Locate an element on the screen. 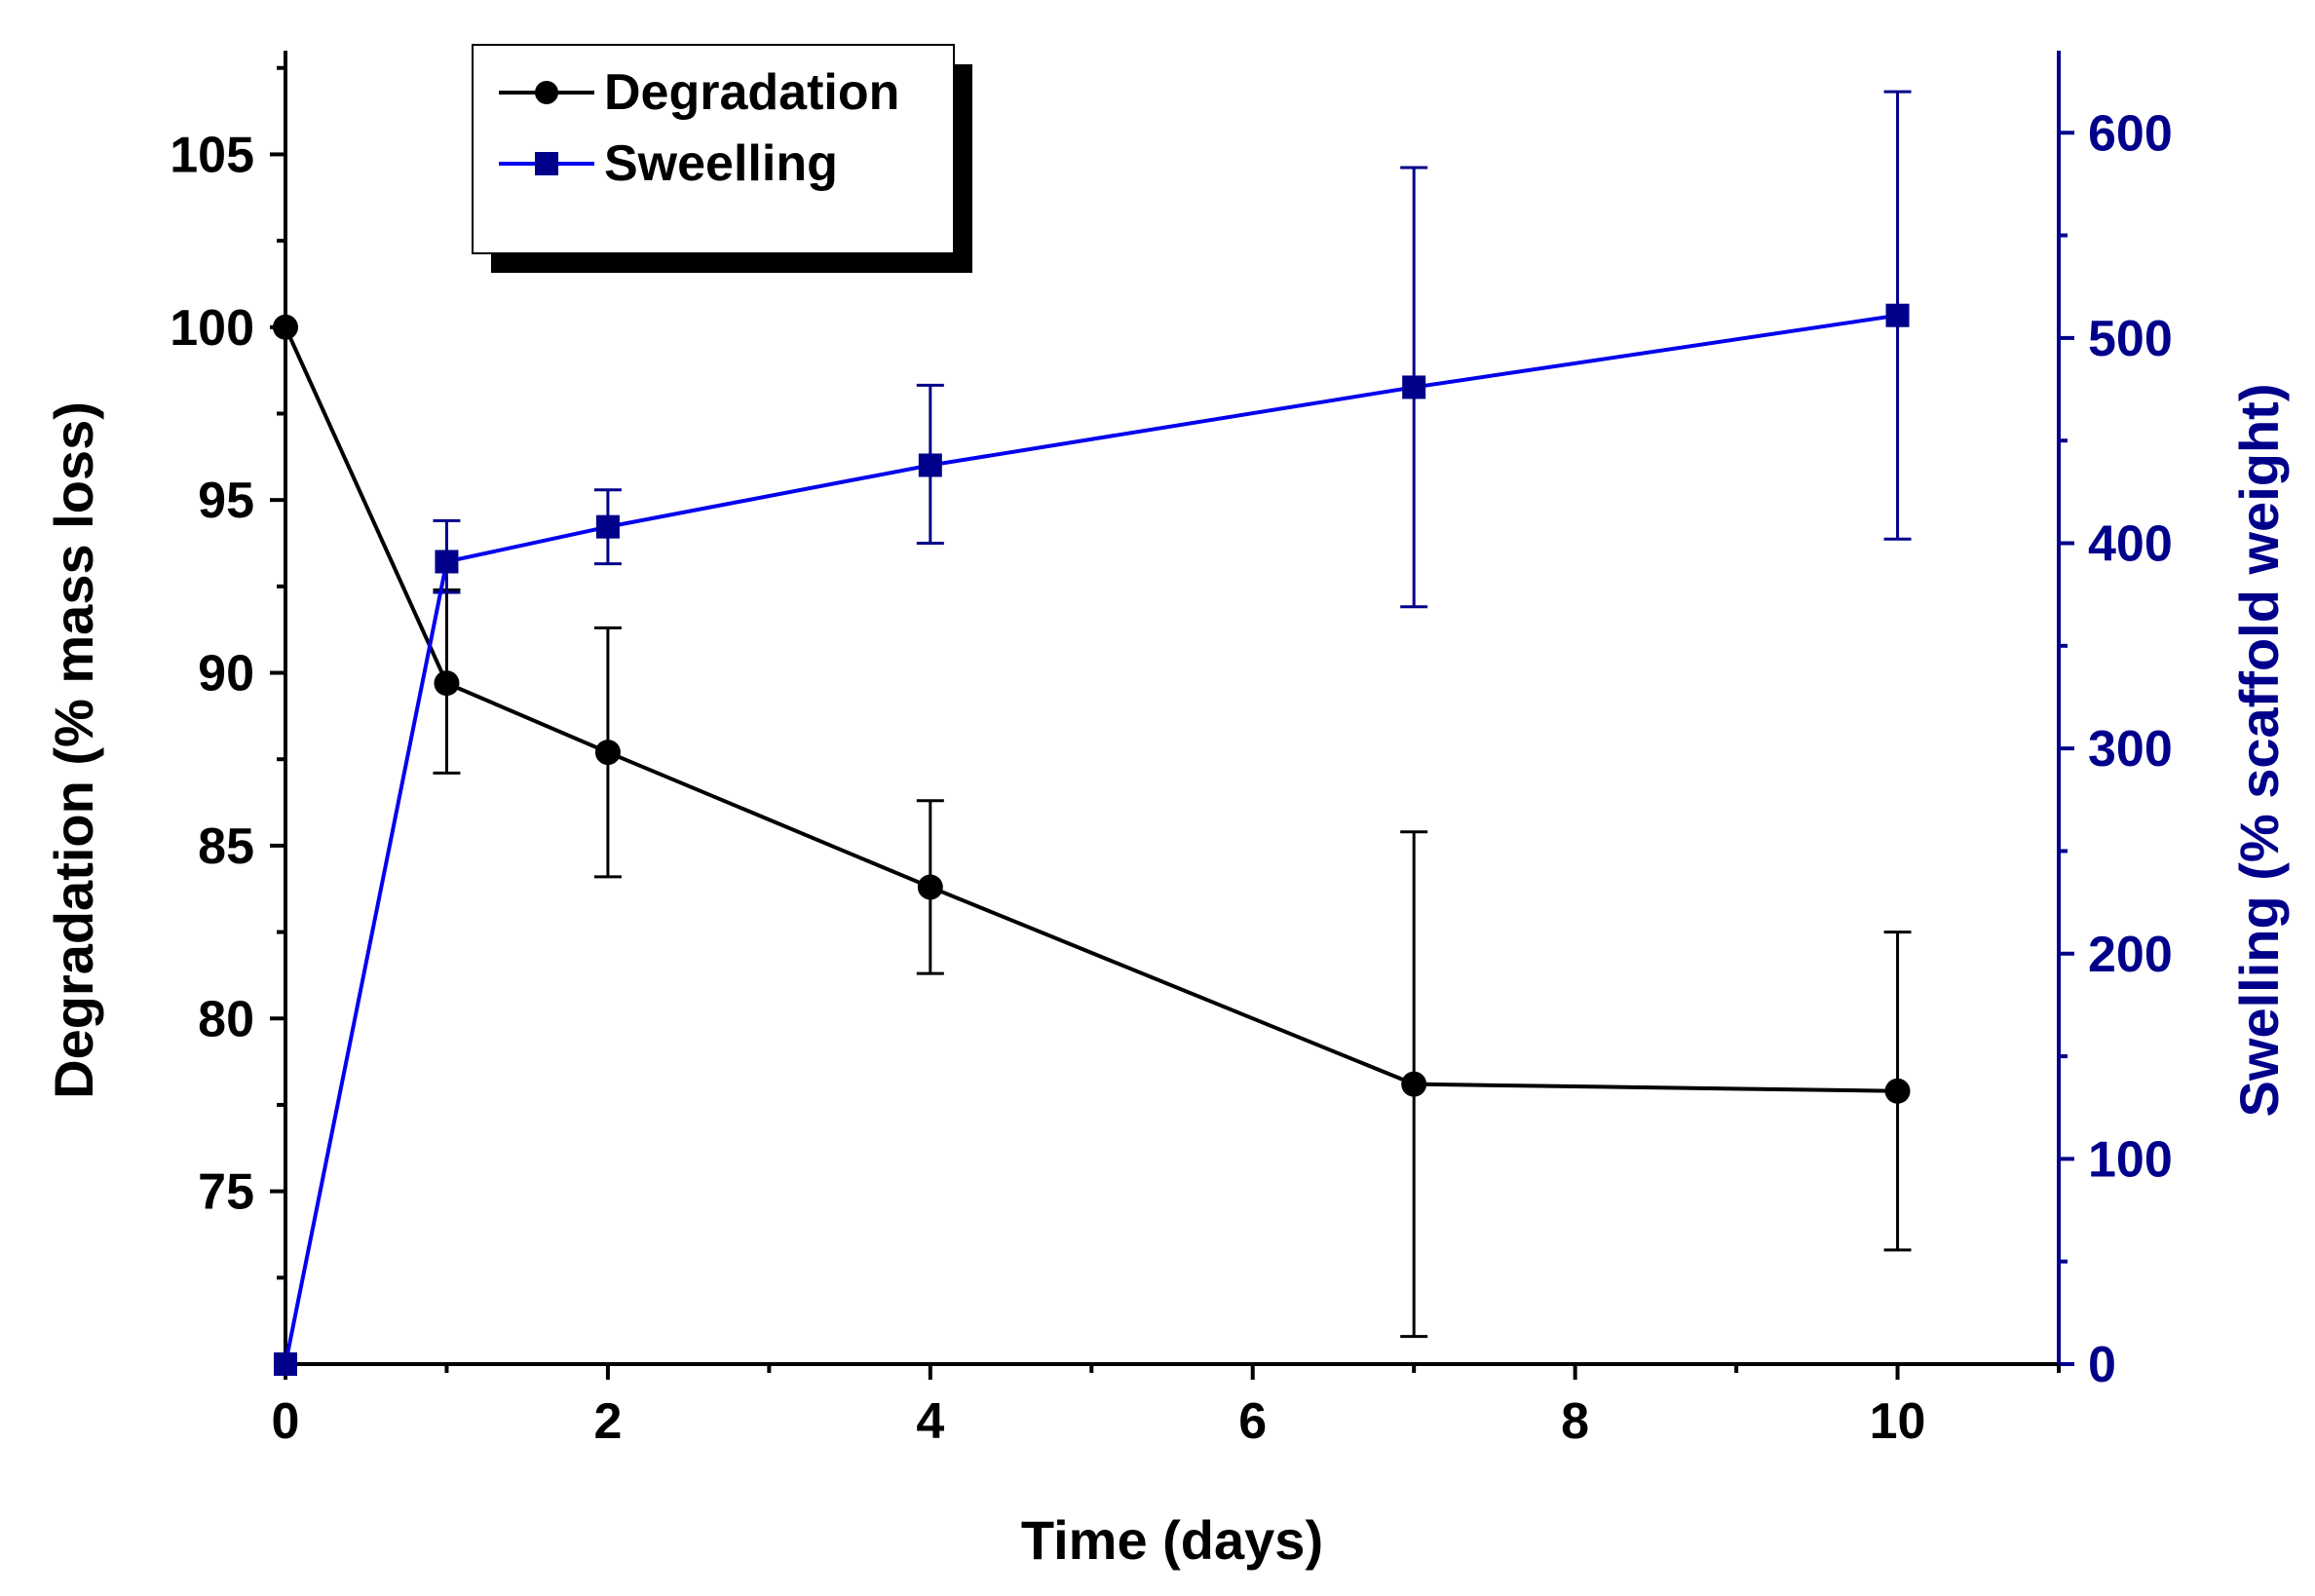  y-left-tick-label: 100 is located at coordinates (212, 329).